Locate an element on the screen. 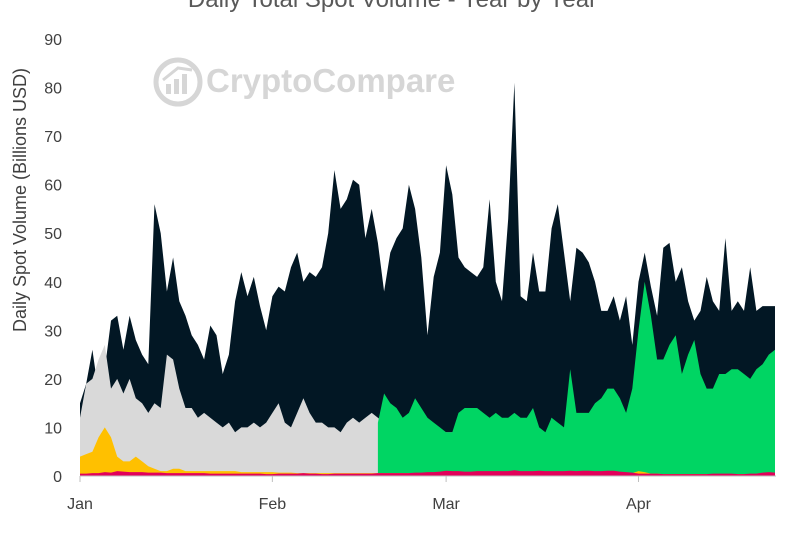 The width and height of the screenshot is (785, 541). cryptocompare-watermark: CryptoCompare is located at coordinates (304, 82).